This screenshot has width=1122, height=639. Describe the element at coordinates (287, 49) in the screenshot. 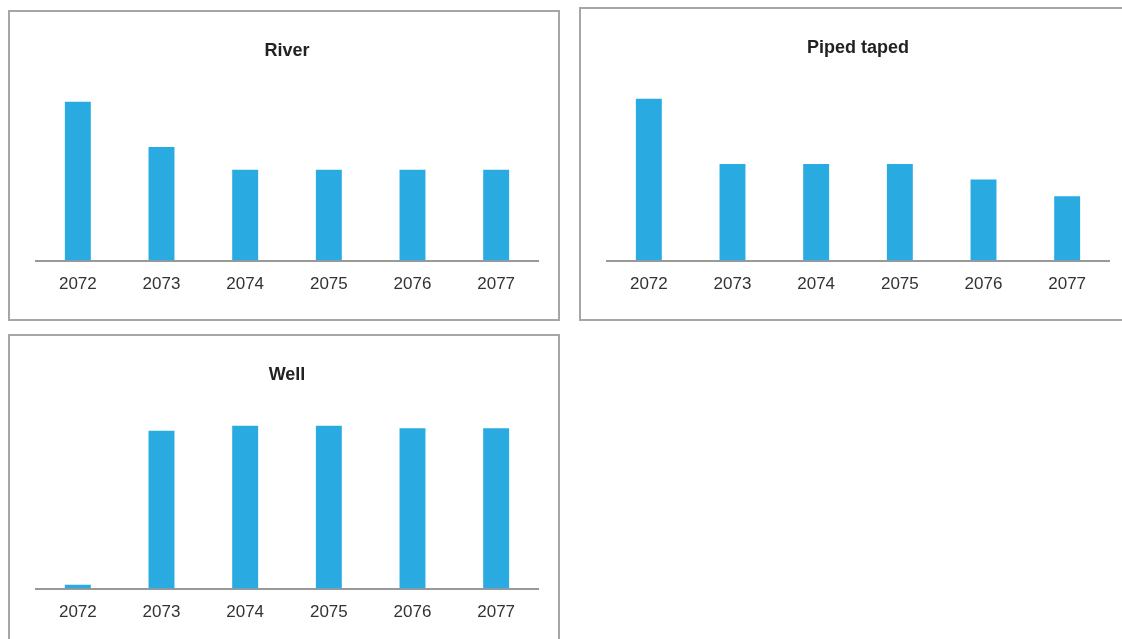

I see `chart-title: River` at that location.